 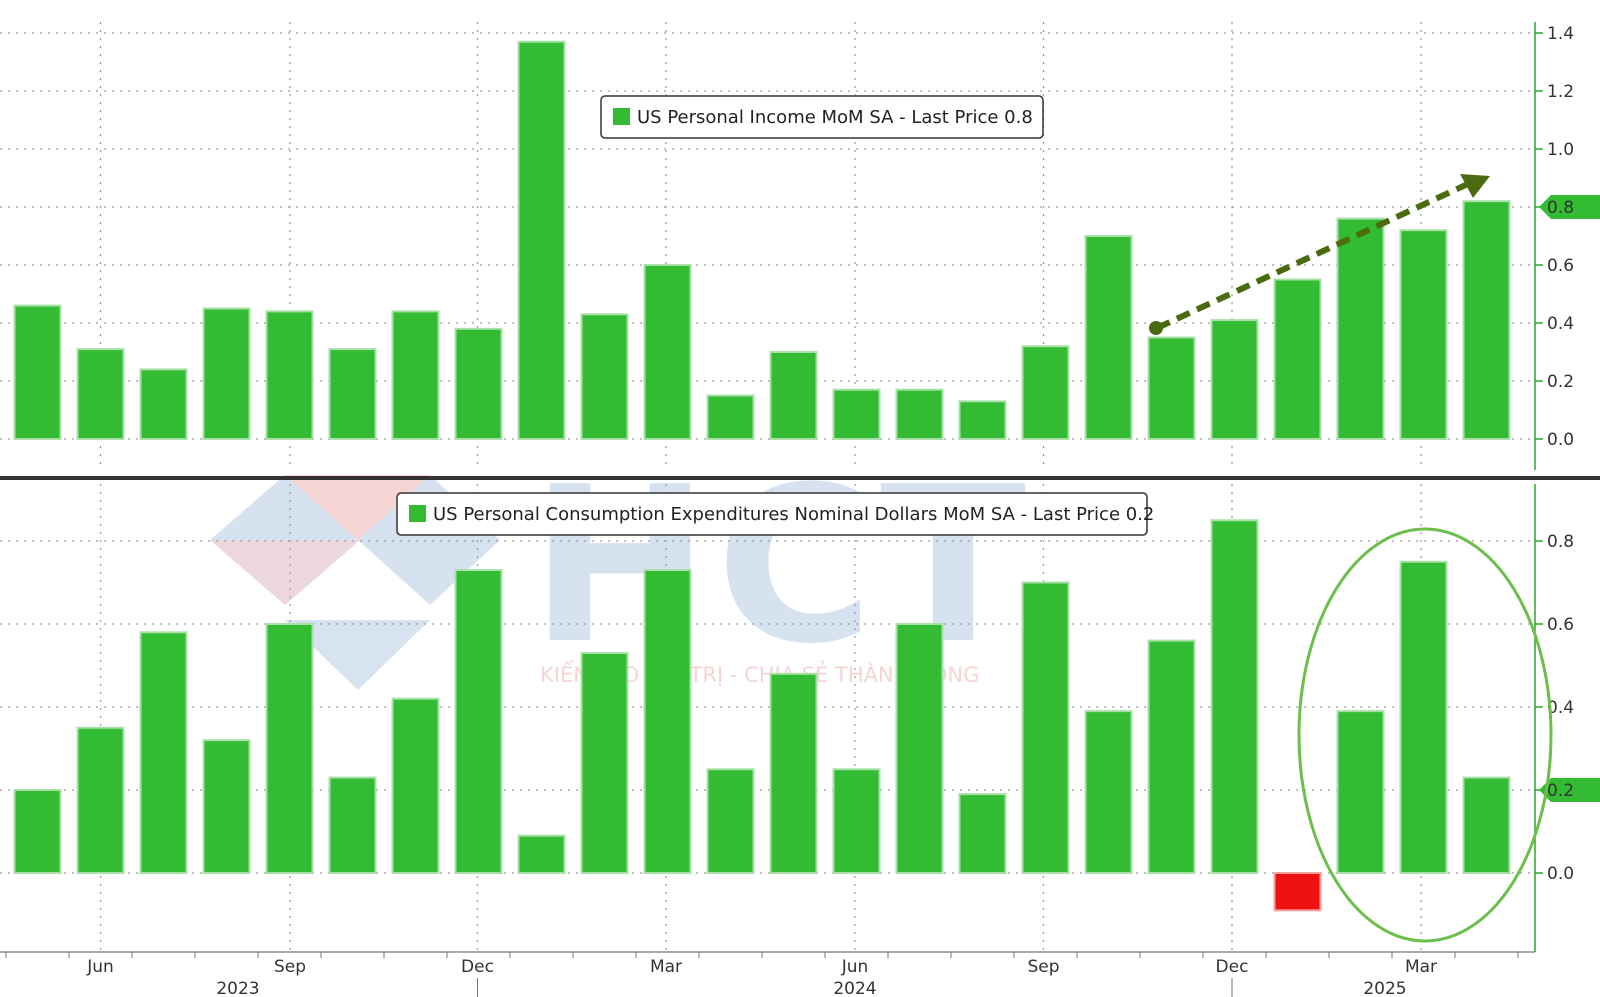 What do you see at coordinates (357, 655) in the screenshot?
I see `watermark-diamond-blue-bottom` at bounding box center [357, 655].